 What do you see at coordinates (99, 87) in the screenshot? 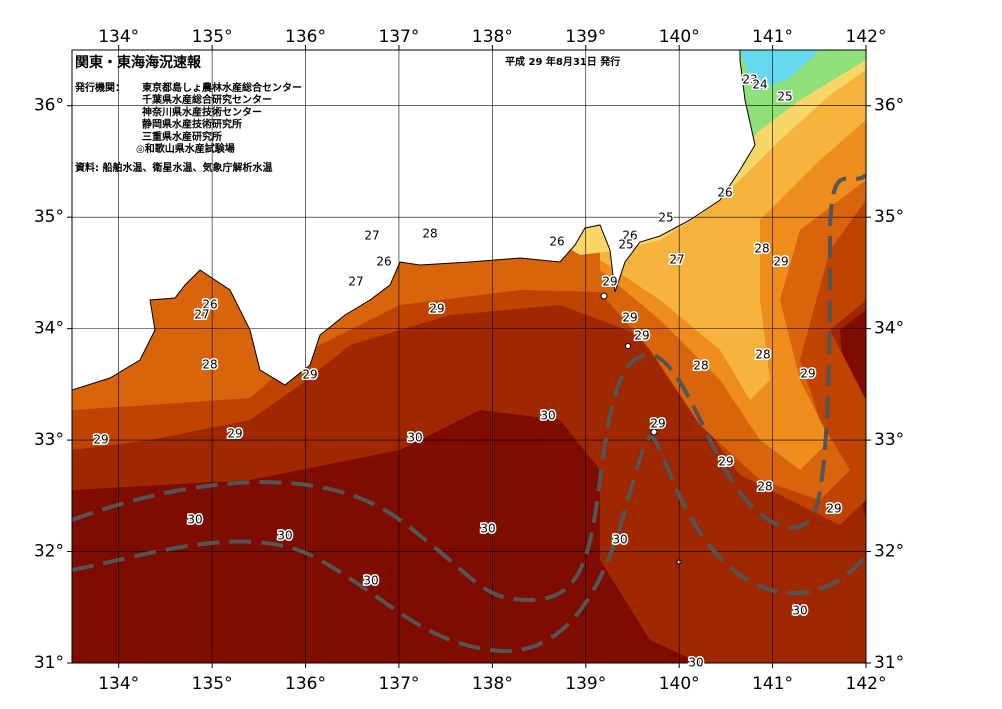
I see `issuer-label: 発行機関：` at bounding box center [99, 87].